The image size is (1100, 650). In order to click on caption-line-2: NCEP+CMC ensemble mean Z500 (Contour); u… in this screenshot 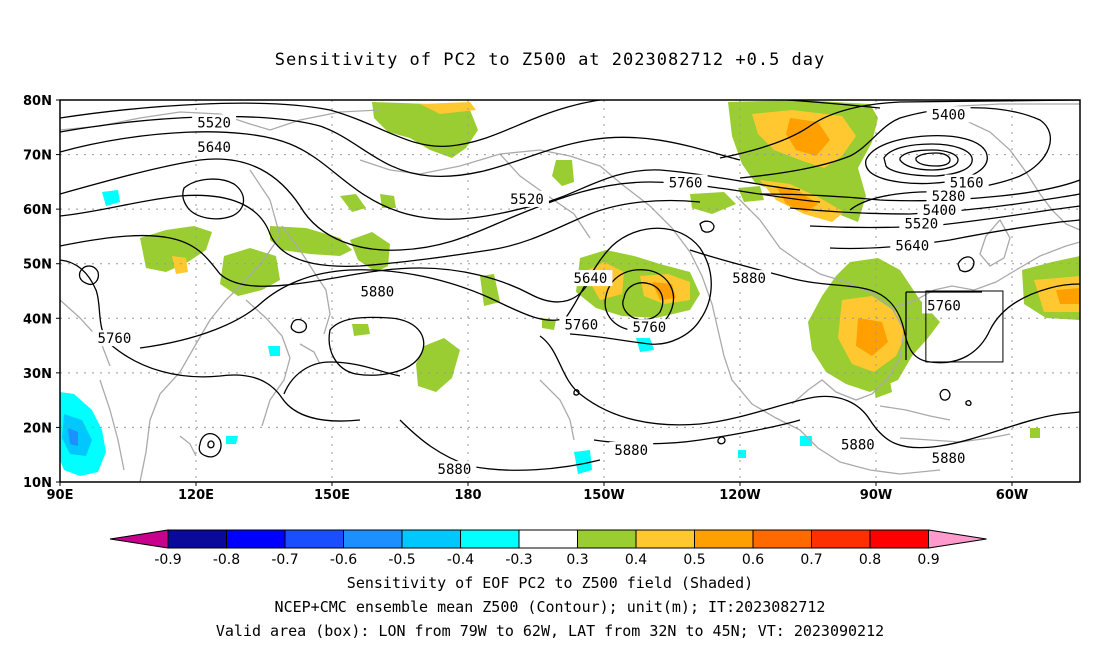, I will do `click(550, 607)`.